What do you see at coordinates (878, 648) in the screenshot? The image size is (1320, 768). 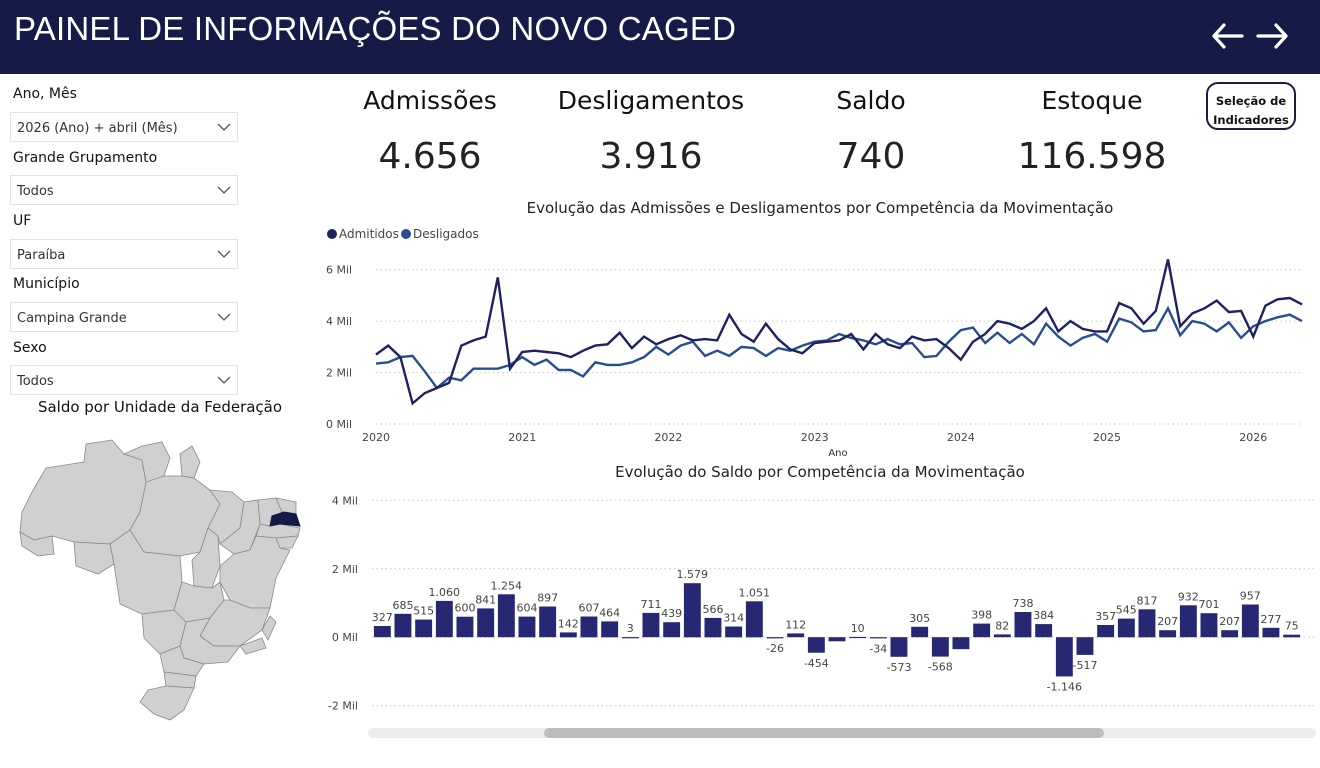 I see `bar-value-label: -34` at bounding box center [878, 648].